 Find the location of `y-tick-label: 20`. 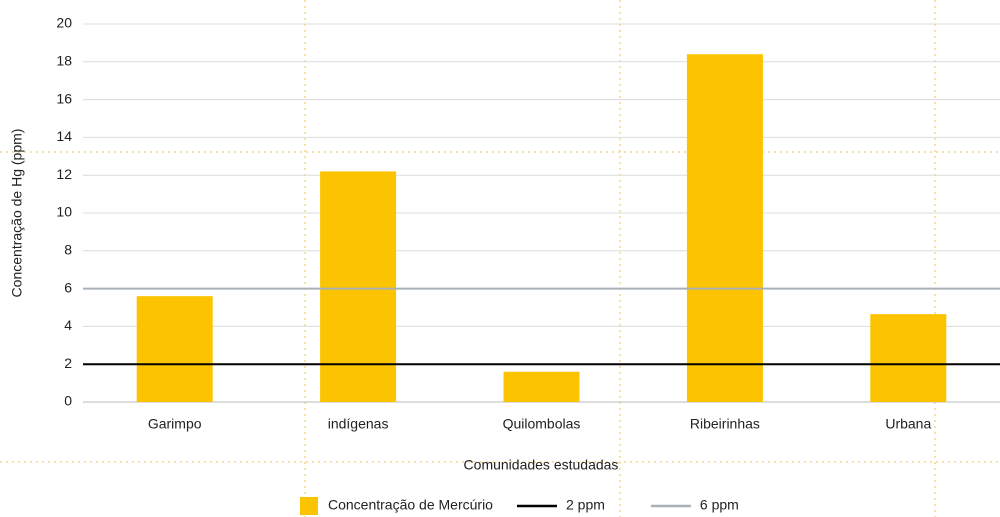

y-tick-label: 20 is located at coordinates (64, 23).